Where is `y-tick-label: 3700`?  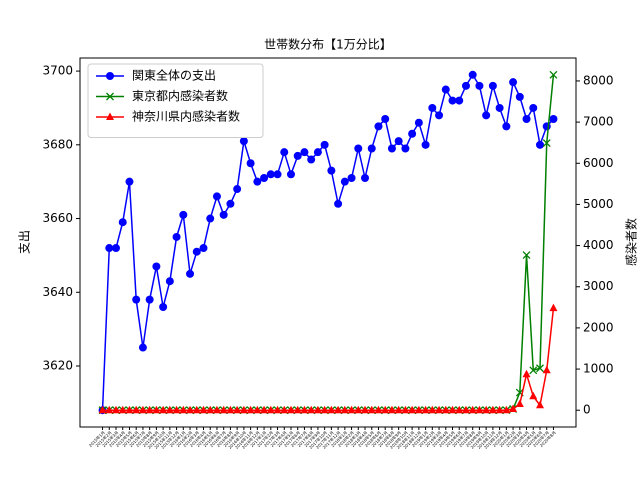
y-tick-label: 3700 is located at coordinates (57, 71).